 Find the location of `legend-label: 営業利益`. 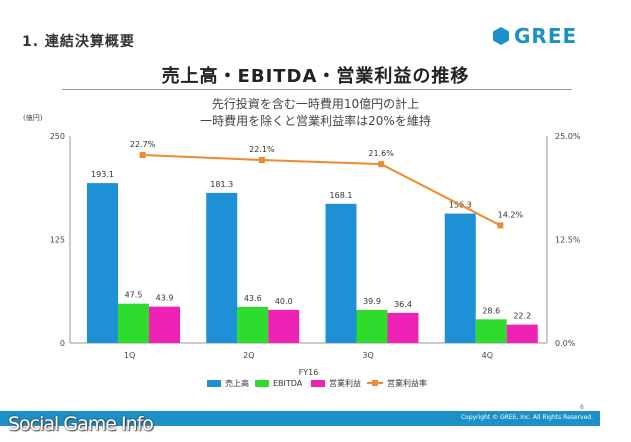

legend-label: 営業利益 is located at coordinates (345, 383).